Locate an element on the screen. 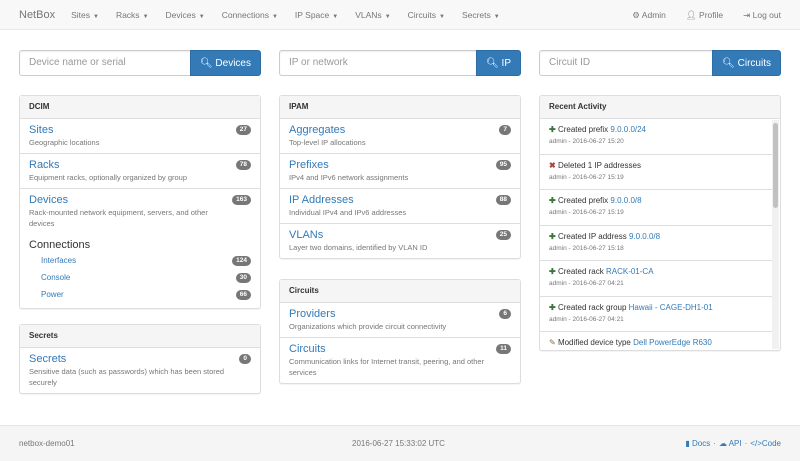 This screenshot has width=800, height=461. sites-link: Sites is located at coordinates (41, 130).